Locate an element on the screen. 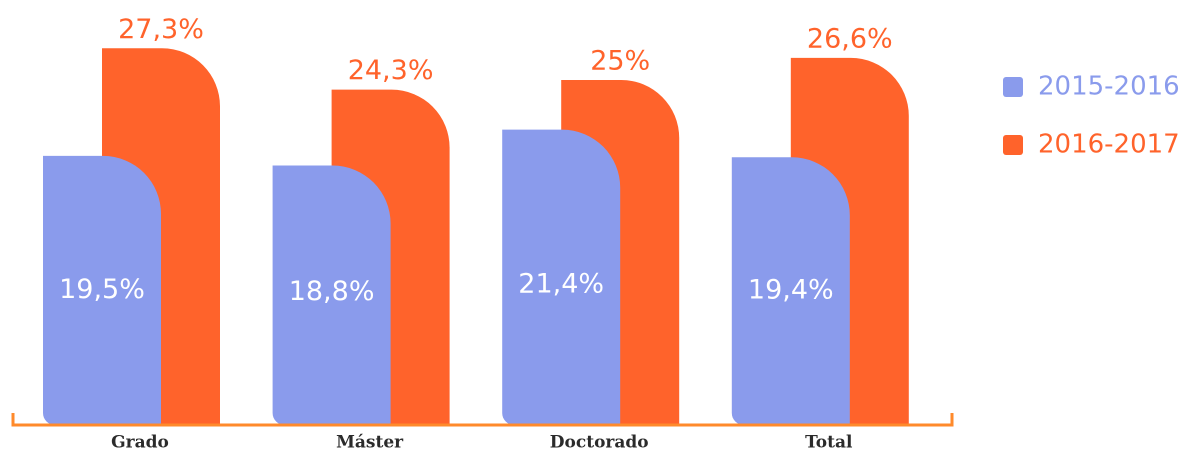 Image resolution: width=1195 pixels, height=457 pixels. value-label: 18,8% is located at coordinates (332, 291).